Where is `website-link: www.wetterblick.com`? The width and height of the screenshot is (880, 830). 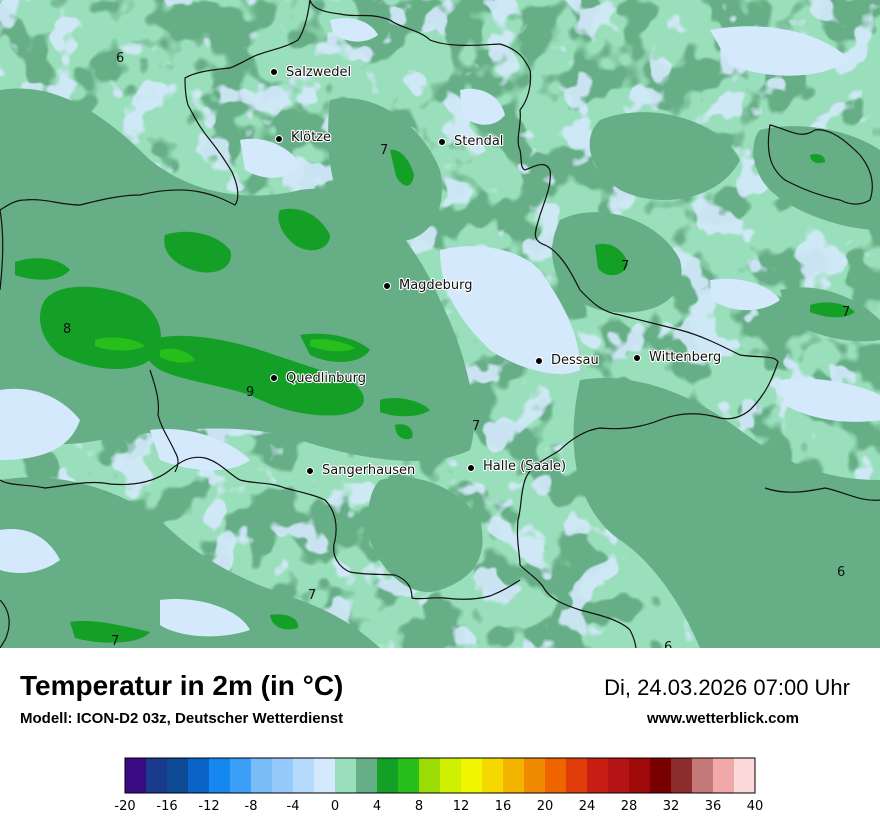 website-link: www.wetterblick.com is located at coordinates (723, 718).